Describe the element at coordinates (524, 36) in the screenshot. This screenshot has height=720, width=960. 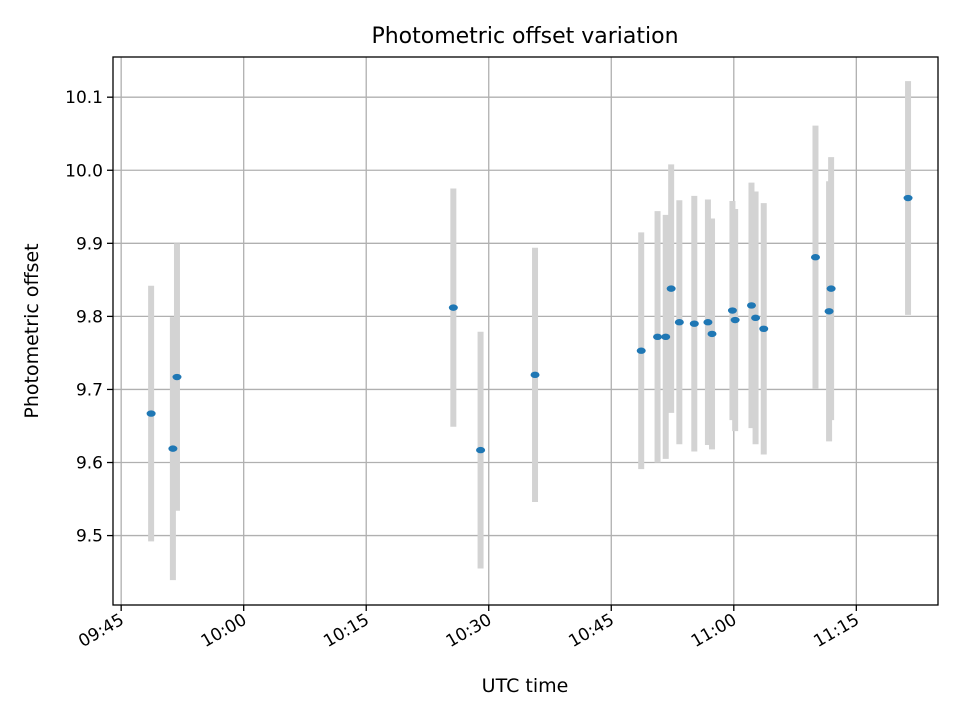
I see `chart-title: Photometric offset variation` at that location.